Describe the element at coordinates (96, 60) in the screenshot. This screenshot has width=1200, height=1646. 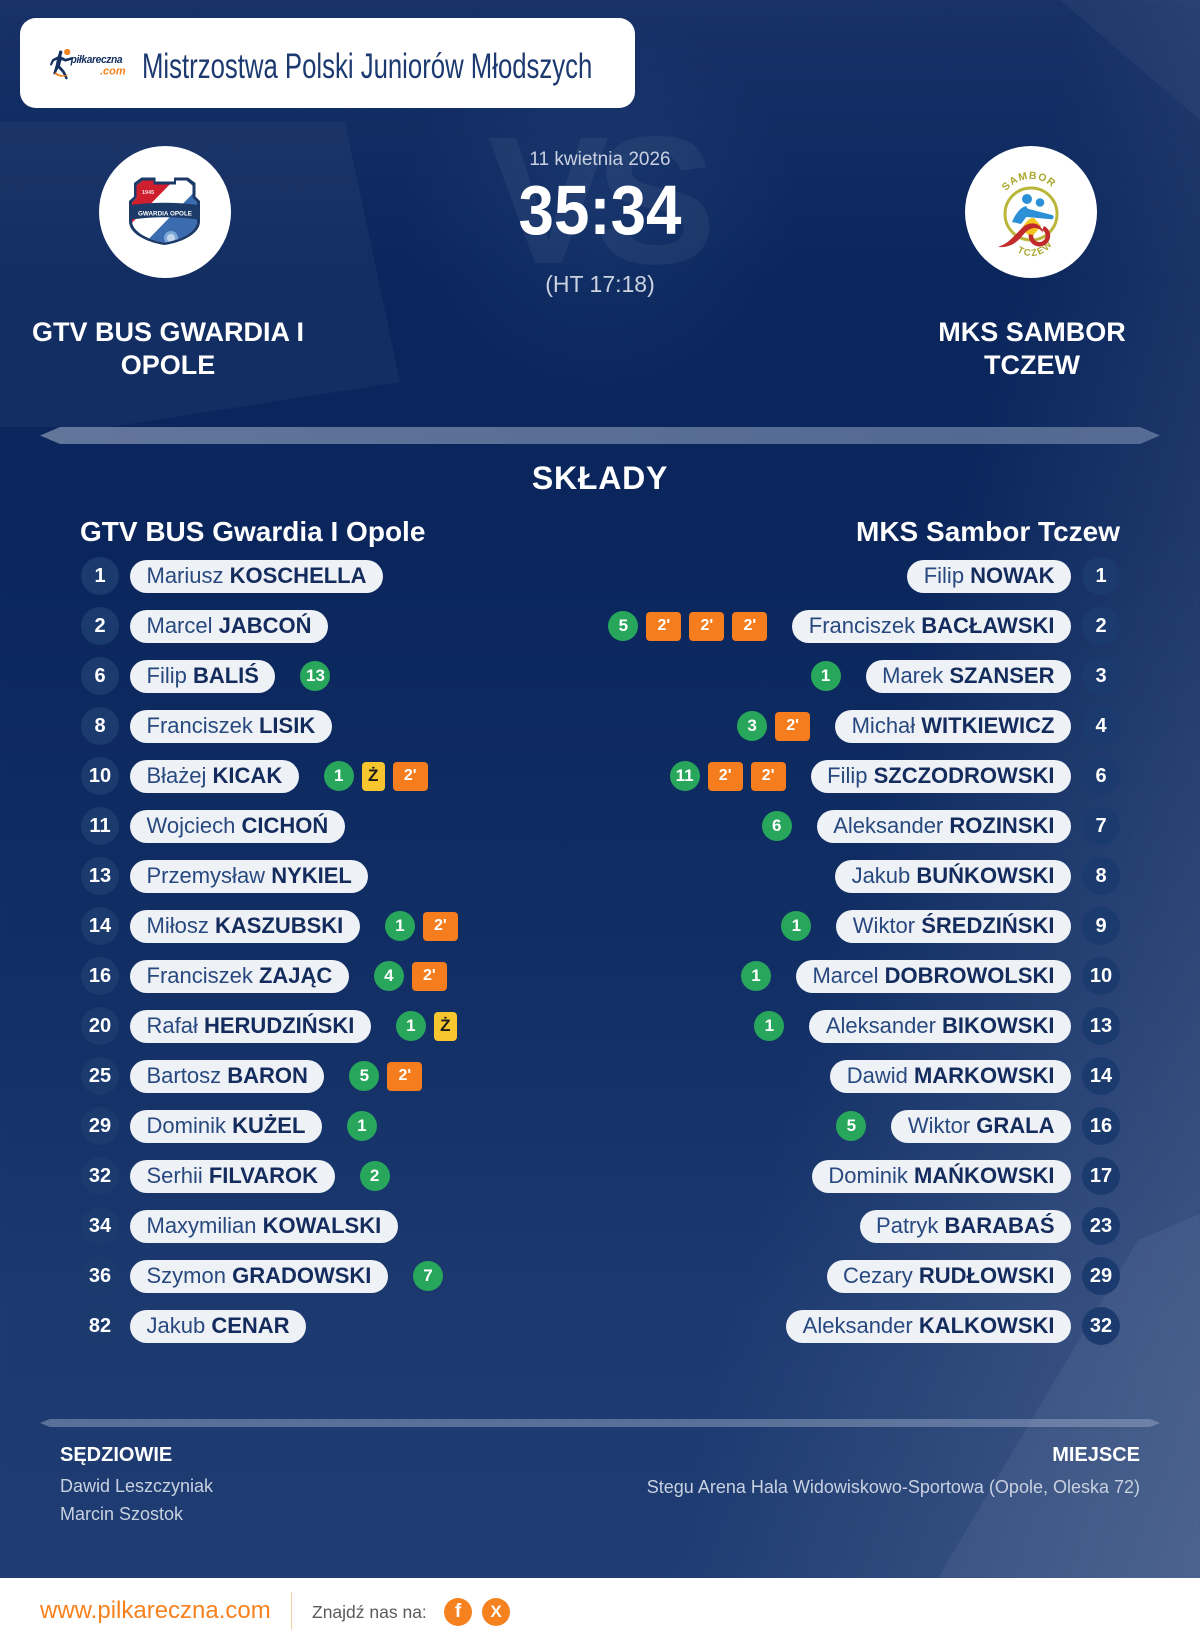
I see `svg-text: piłkareczna` at that location.